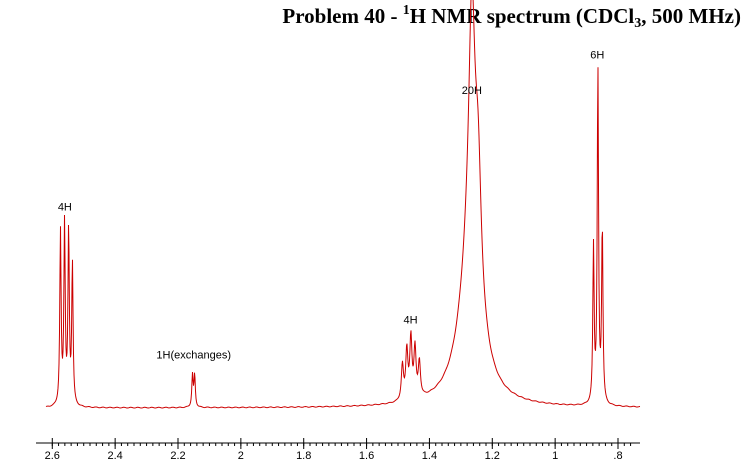 Image resolution: width=749 pixels, height=463 pixels. What do you see at coordinates (555, 456) in the screenshot?
I see `x-tick-label: 1` at bounding box center [555, 456].